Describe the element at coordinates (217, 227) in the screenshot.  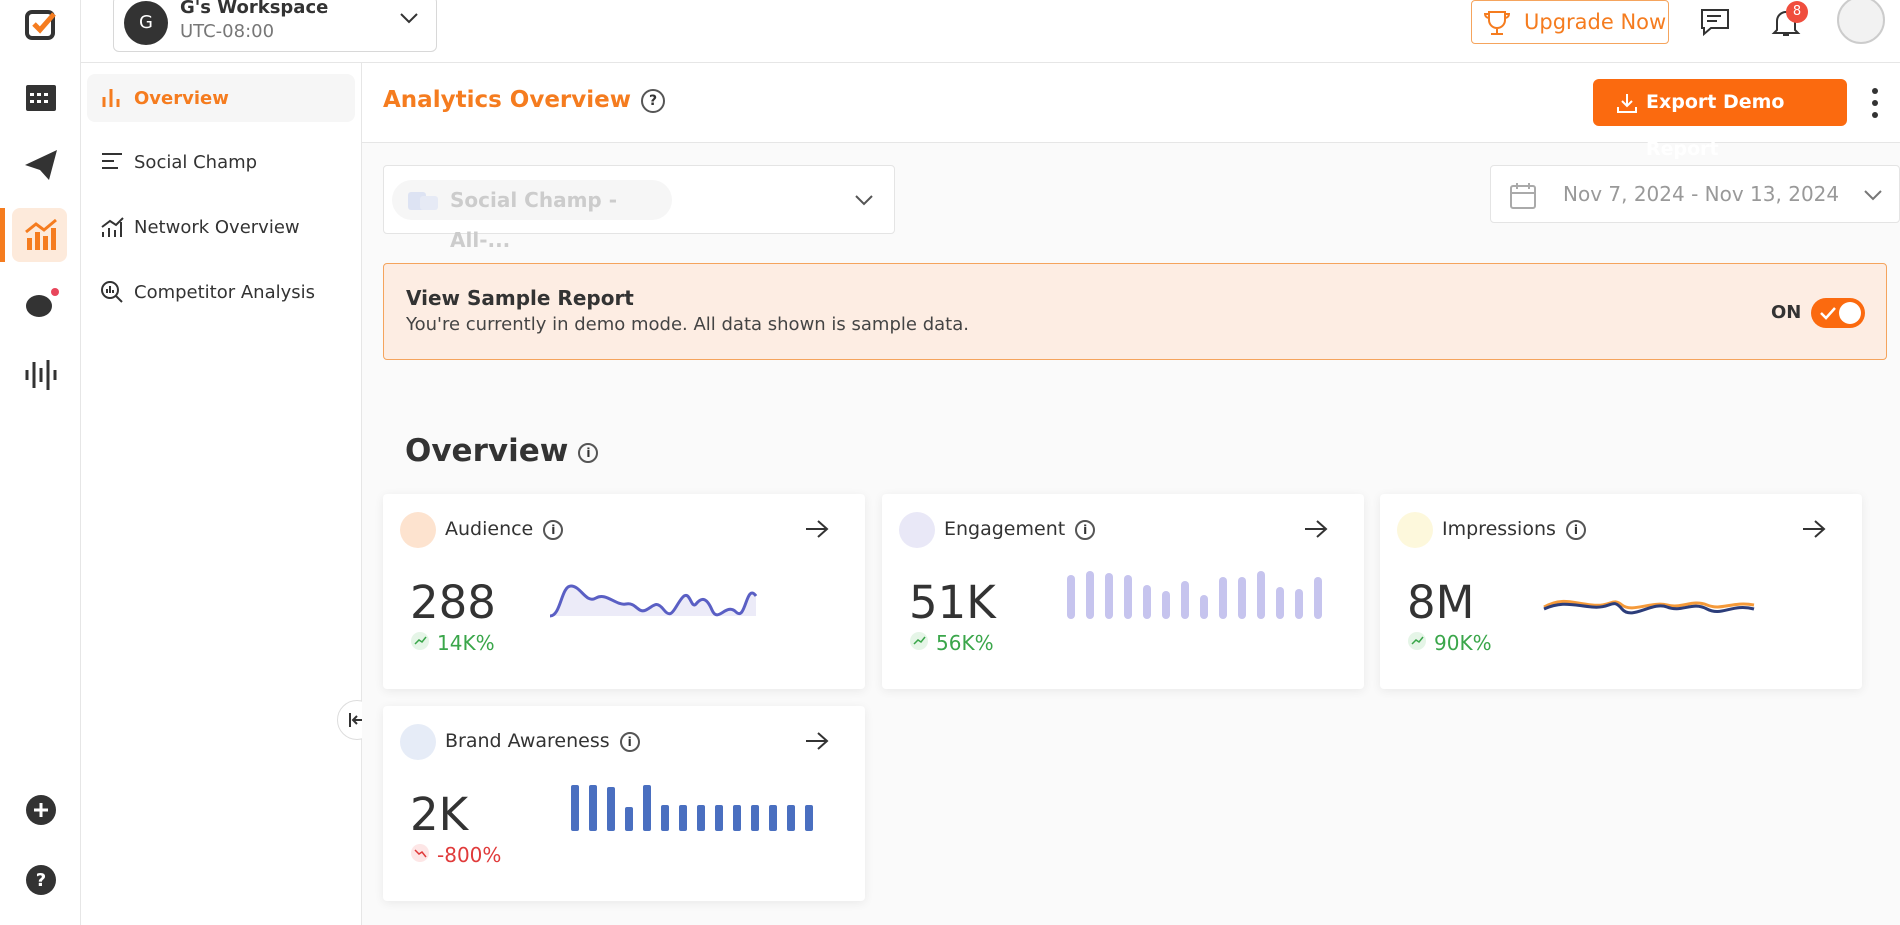
I see `nav-label: Network Overview` at that location.